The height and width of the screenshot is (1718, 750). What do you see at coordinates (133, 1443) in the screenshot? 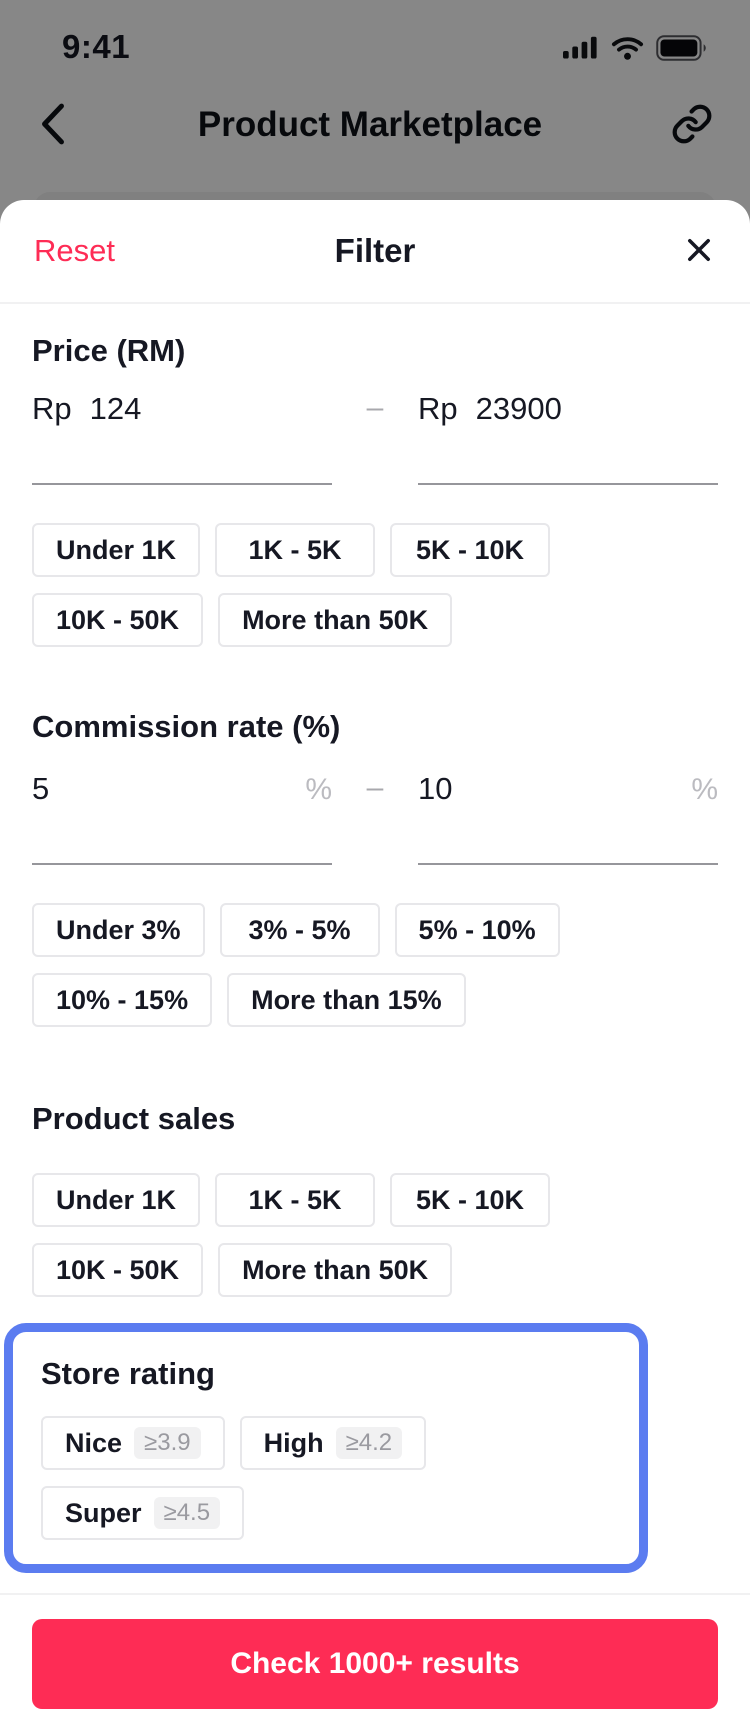
I see `store-rating-chip: Nice ≥3.9` at bounding box center [133, 1443].